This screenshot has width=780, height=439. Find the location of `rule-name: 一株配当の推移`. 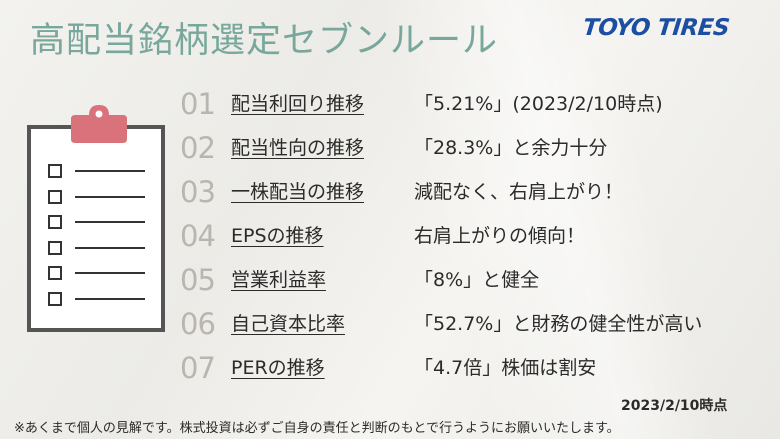

rule-name: 一株配当の推移 is located at coordinates (298, 192).